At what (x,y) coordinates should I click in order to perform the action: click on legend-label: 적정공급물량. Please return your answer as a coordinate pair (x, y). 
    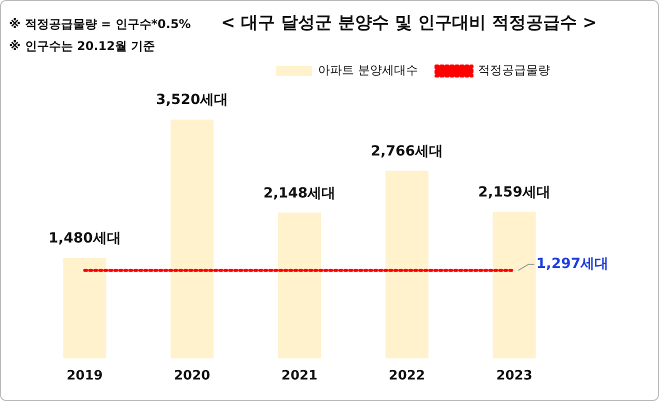
    Looking at the image, I should click on (514, 70).